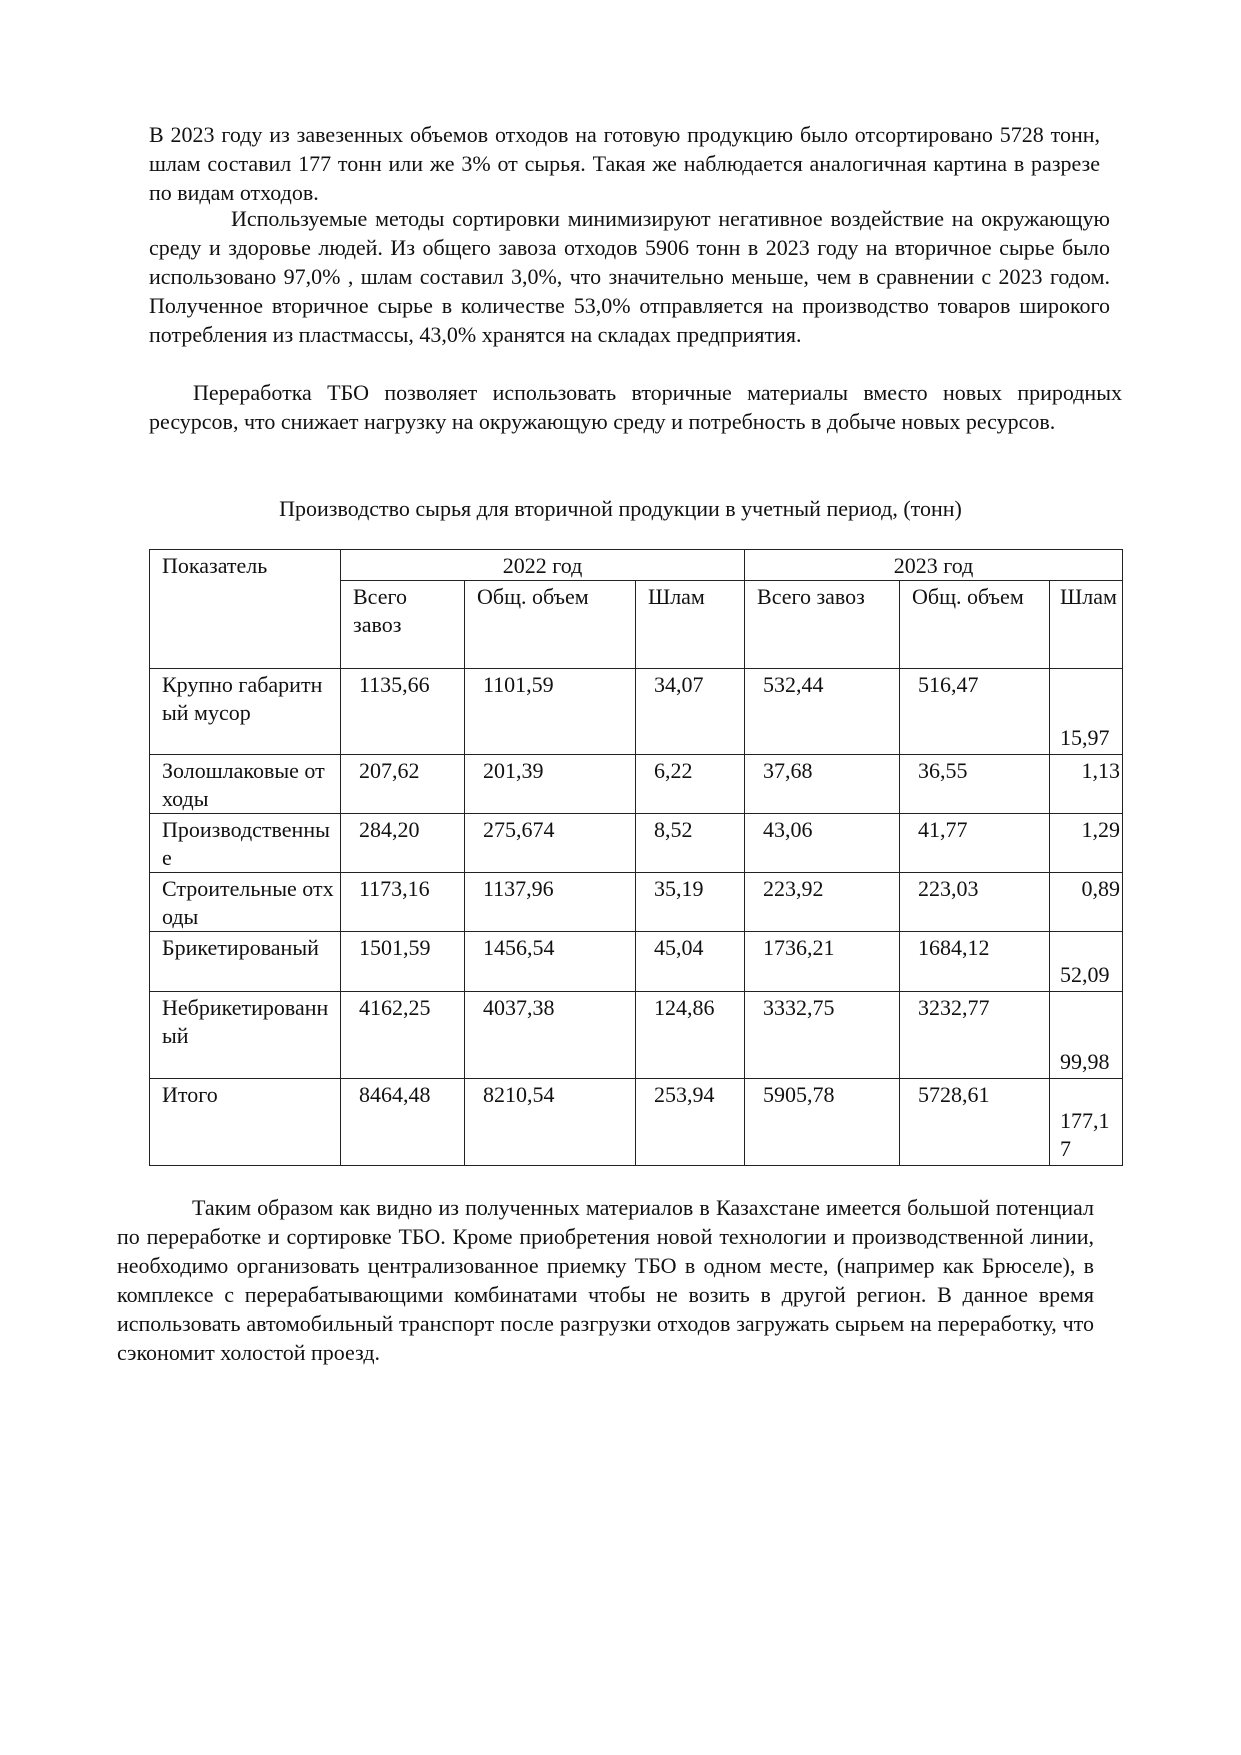  What do you see at coordinates (402, 902) in the screenshot?
I see `table-cell: 1173,16` at bounding box center [402, 902].